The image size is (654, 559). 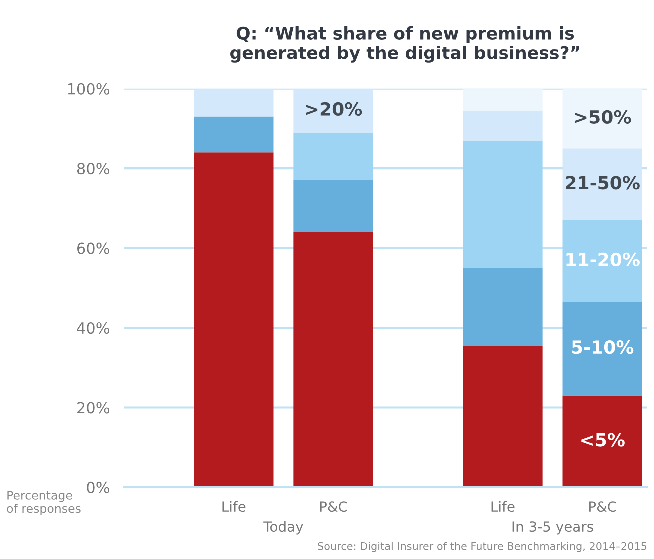 What do you see at coordinates (553, 528) in the screenshot?
I see `text: In 3-5 years` at bounding box center [553, 528].